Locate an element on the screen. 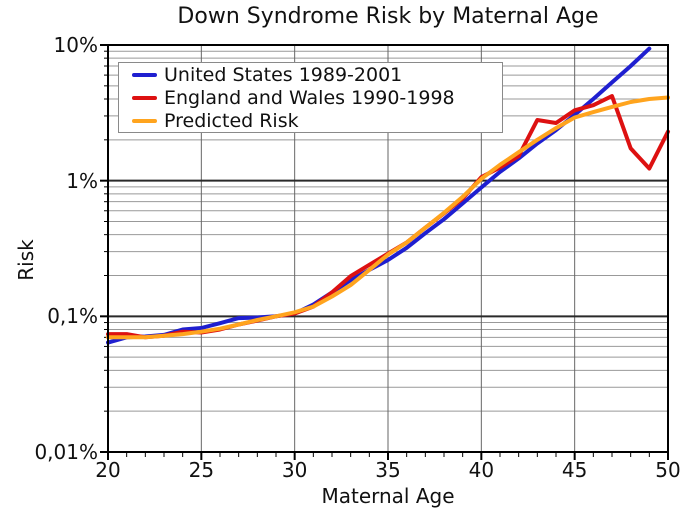  y-tick-label: 0,01% is located at coordinates (66, 452).